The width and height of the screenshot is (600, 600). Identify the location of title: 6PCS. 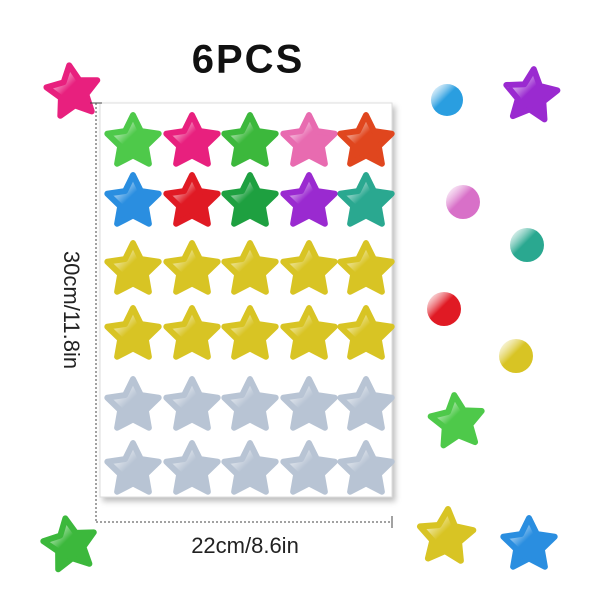
(248, 60).